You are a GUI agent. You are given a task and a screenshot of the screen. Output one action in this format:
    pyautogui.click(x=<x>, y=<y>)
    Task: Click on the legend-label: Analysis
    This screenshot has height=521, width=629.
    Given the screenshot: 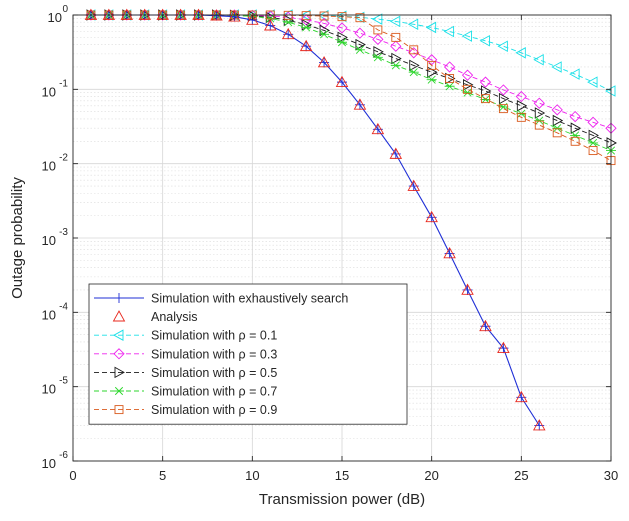 What is the action you would take?
    pyautogui.click(x=174, y=317)
    